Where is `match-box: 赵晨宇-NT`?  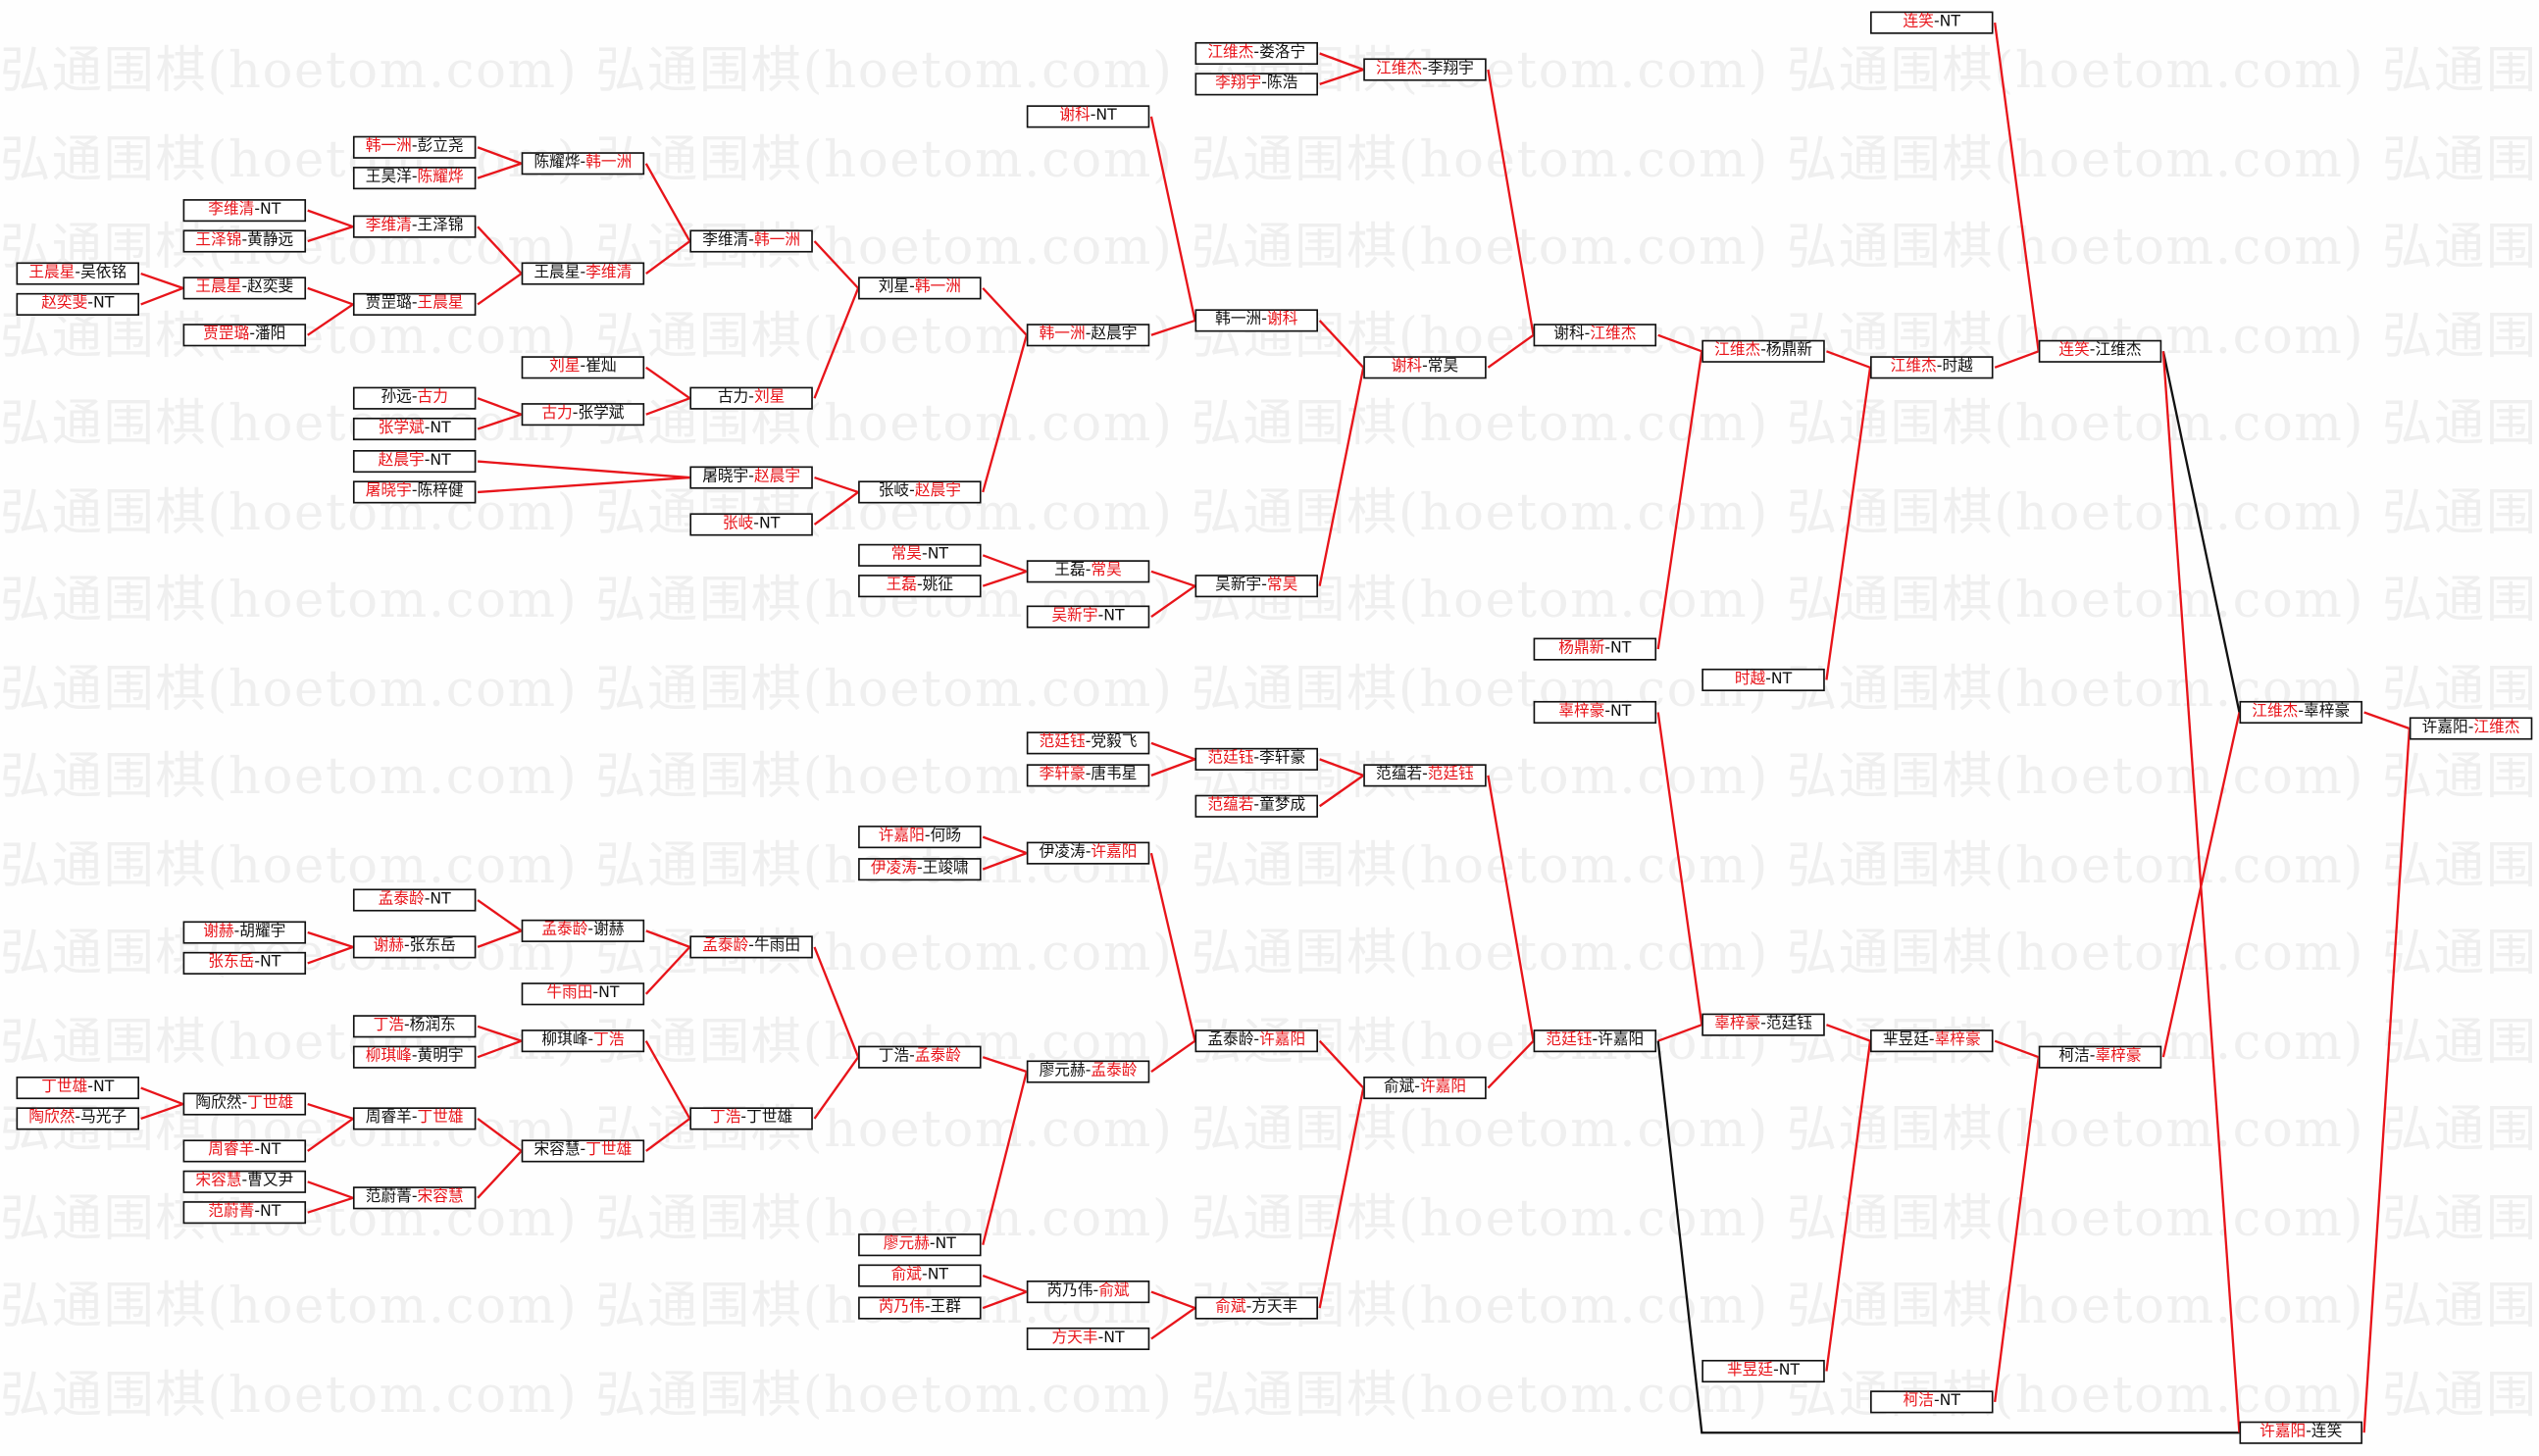 match-box: 赵晨宇-NT is located at coordinates (414, 461).